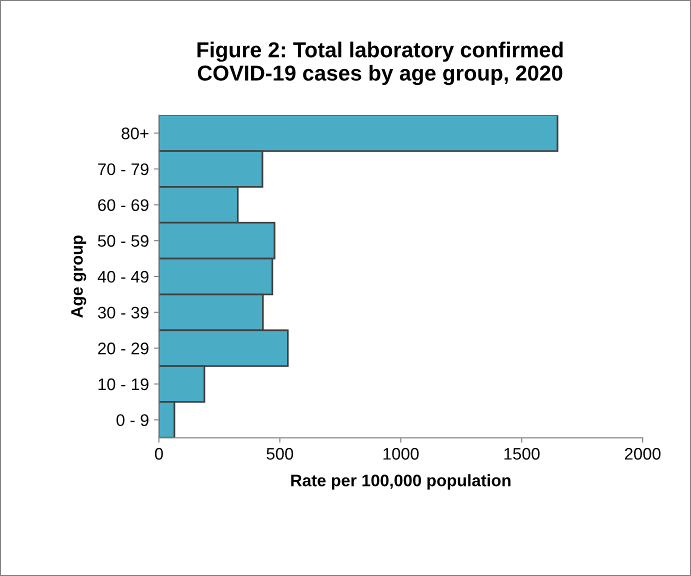  What do you see at coordinates (135, 134) in the screenshot?
I see `y-tick-label: 80+` at bounding box center [135, 134].